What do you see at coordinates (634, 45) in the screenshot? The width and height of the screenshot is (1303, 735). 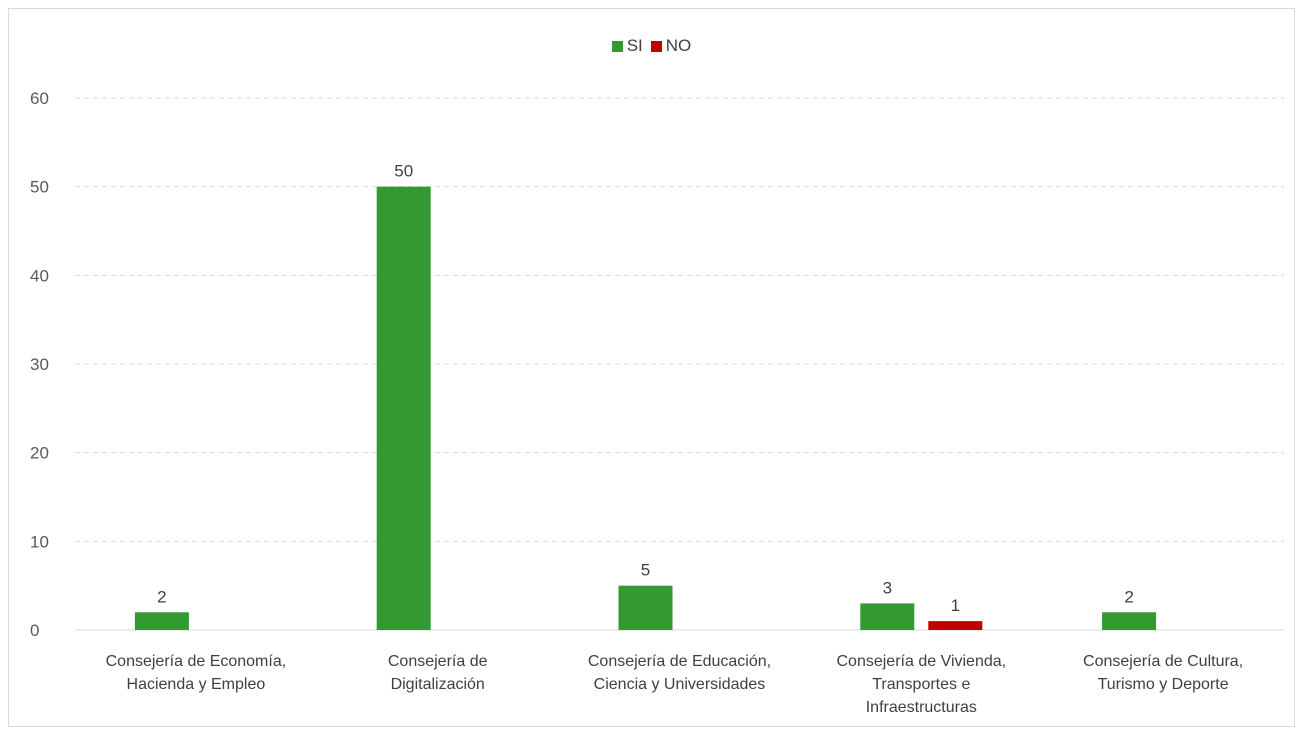 I see `legend-label-si: SI` at bounding box center [634, 45].